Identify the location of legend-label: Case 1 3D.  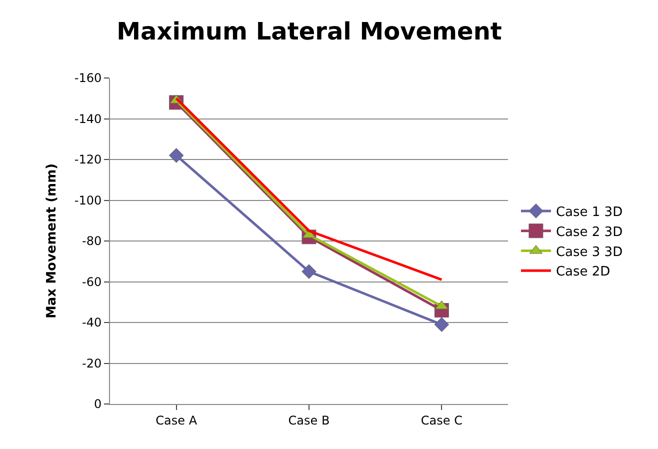
(589, 212).